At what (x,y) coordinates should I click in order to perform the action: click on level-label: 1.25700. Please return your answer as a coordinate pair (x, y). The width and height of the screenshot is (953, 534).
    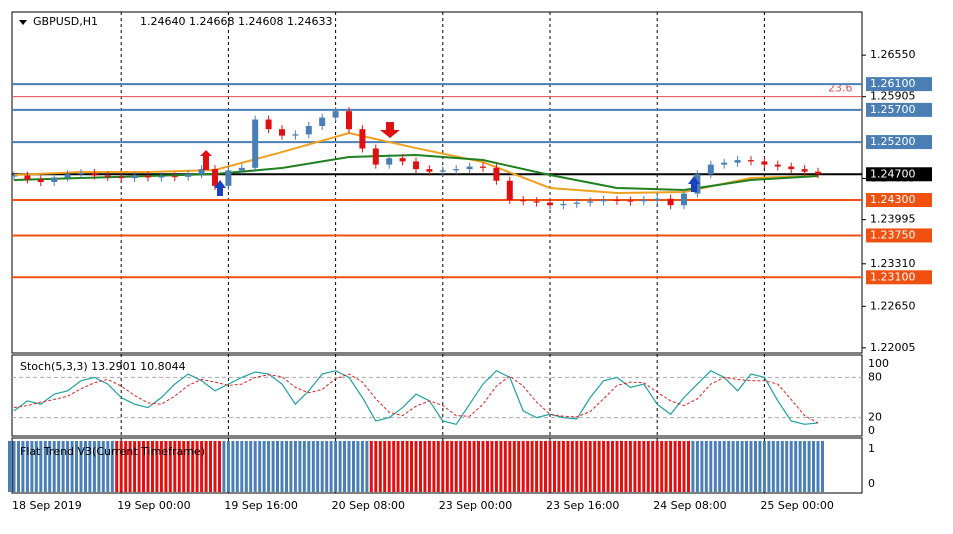
    Looking at the image, I should click on (893, 109).